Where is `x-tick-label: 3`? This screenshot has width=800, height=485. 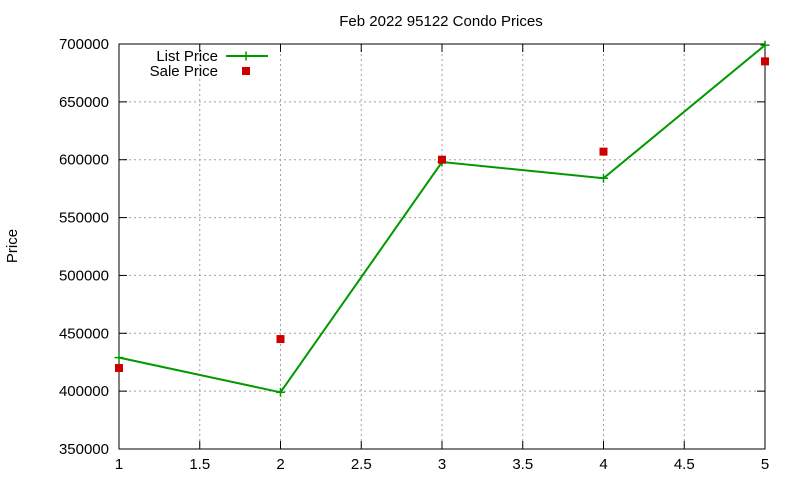 x-tick-label: 3 is located at coordinates (442, 464).